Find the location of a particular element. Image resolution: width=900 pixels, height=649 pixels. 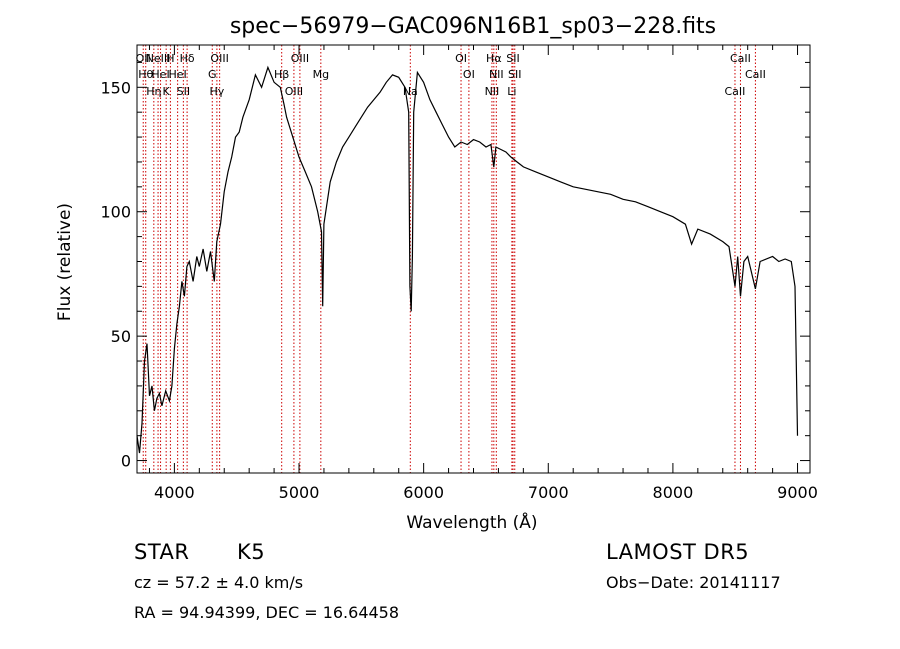

x-tick-label: 8000 is located at coordinates (673, 492).